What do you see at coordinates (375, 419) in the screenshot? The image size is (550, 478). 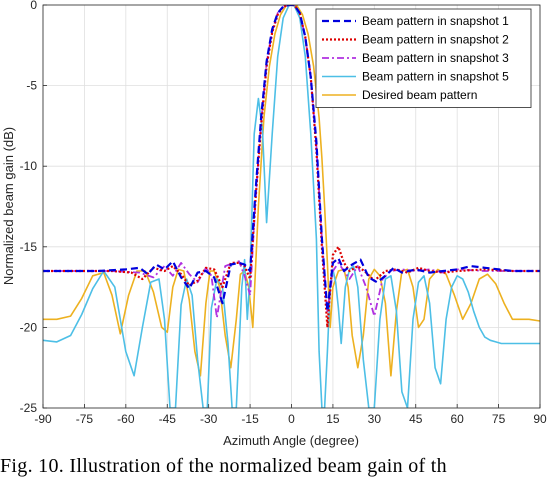 I see `x-tick-label: 30` at bounding box center [375, 419].